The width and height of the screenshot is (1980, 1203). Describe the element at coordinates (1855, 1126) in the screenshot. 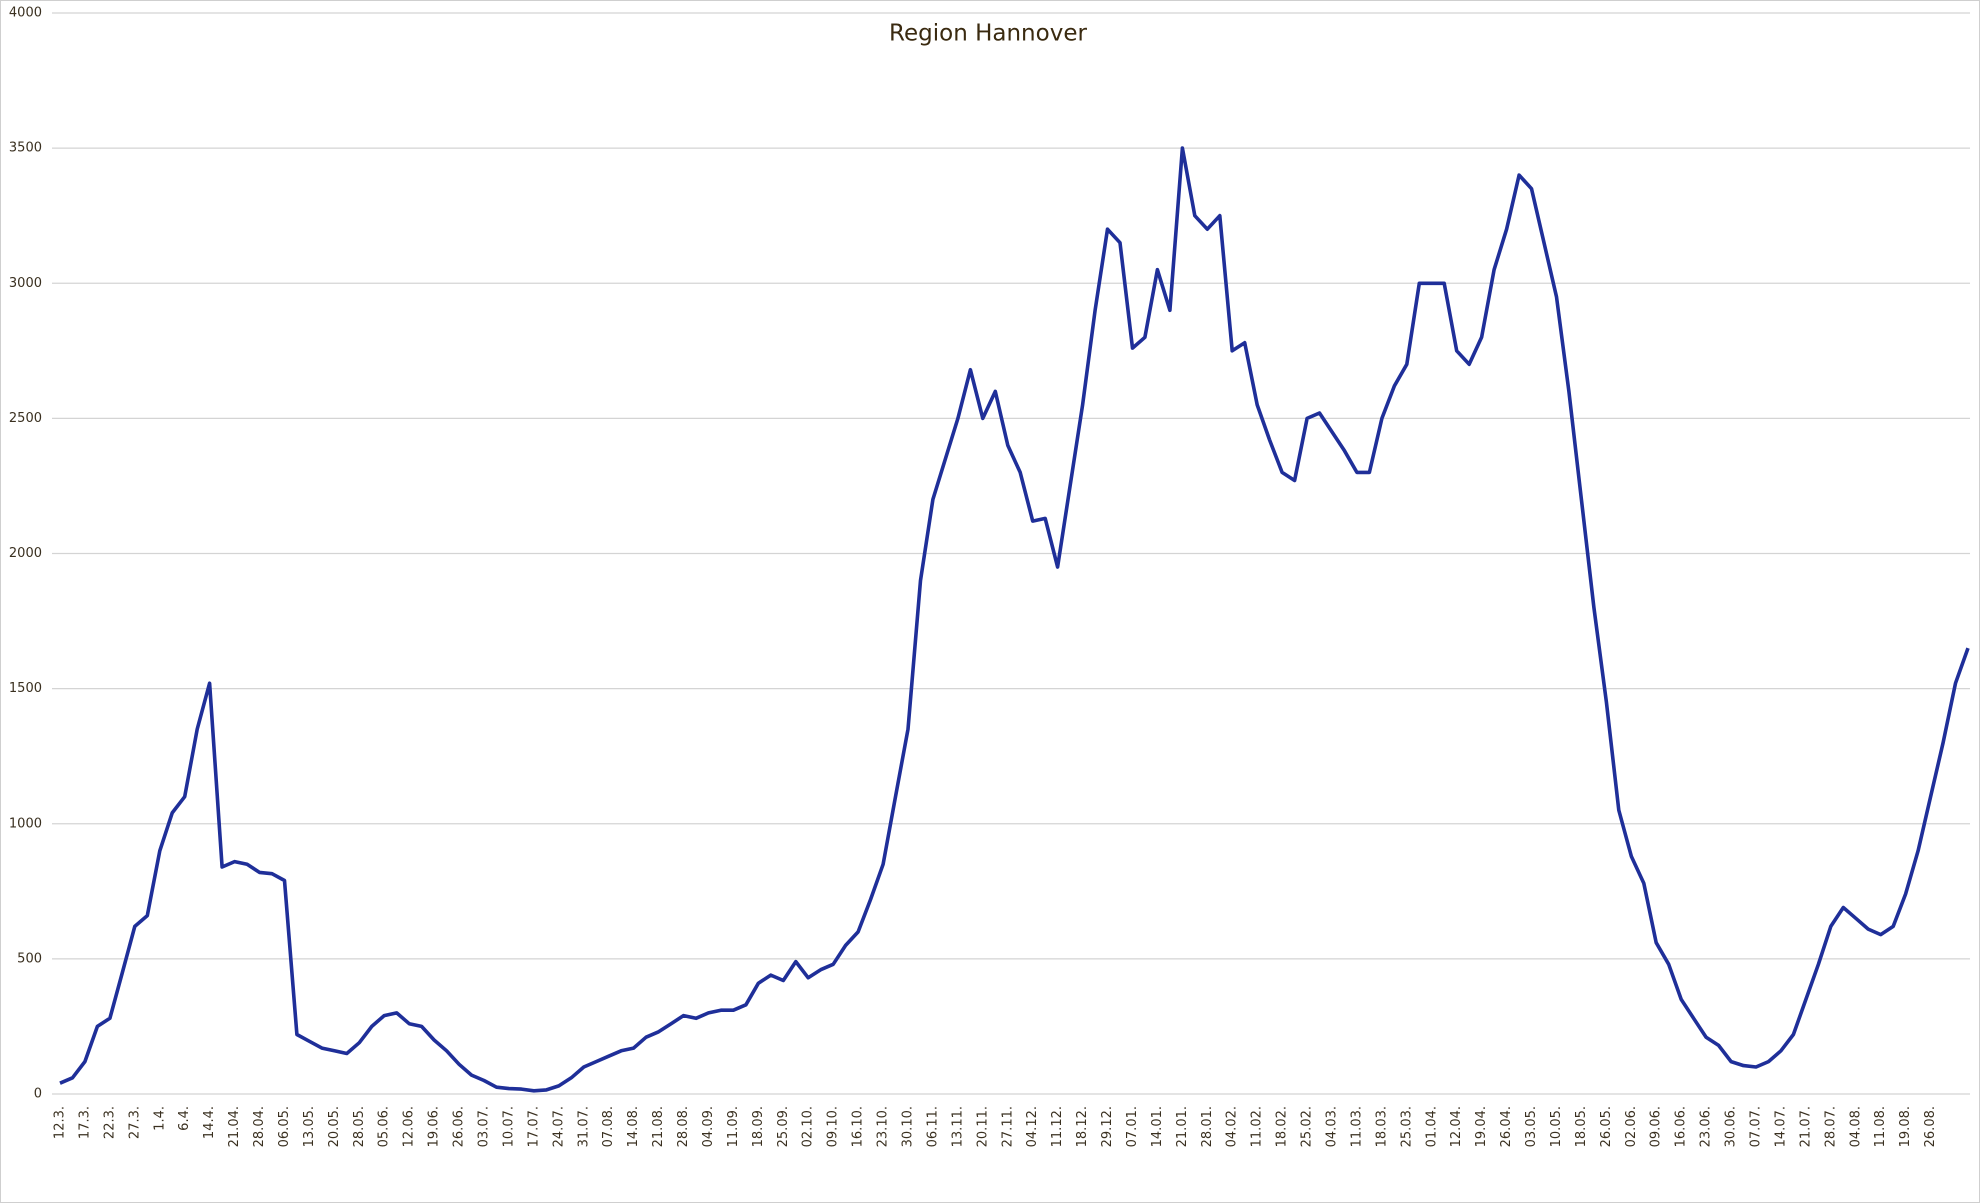

I see `x-tick-label: 04.08.` at that location.